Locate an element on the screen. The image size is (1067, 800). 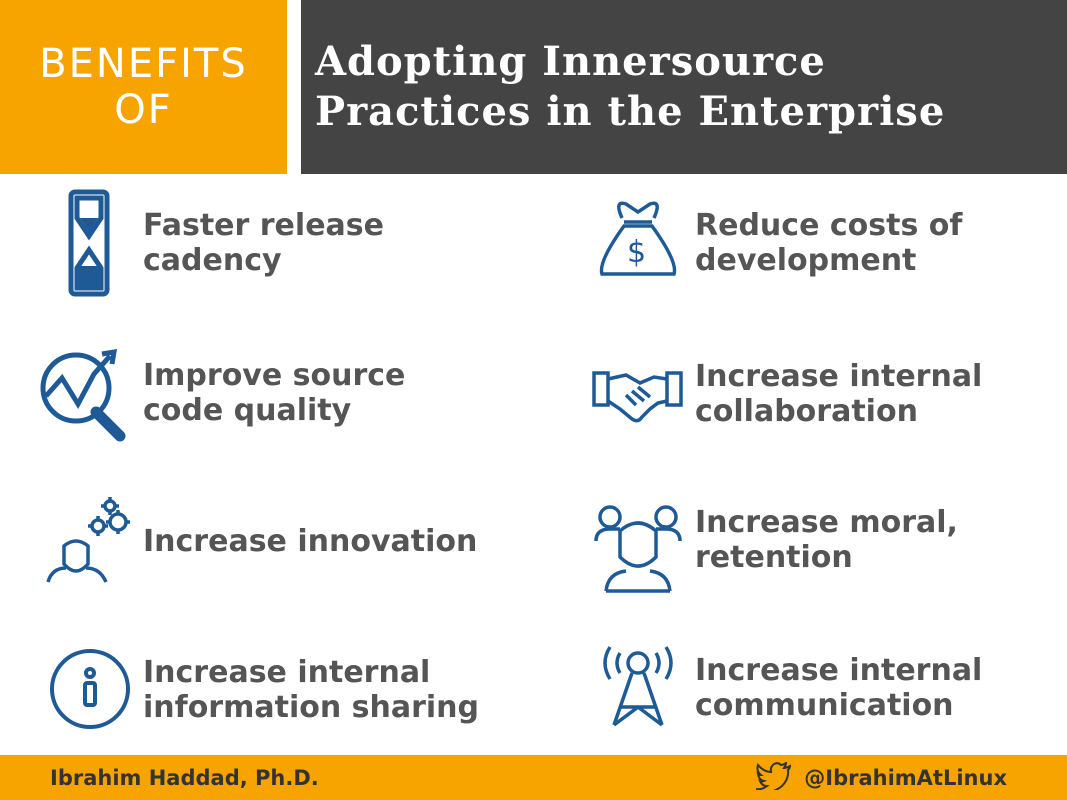
benefit-label: Increase innovation is located at coordinates (310, 541).